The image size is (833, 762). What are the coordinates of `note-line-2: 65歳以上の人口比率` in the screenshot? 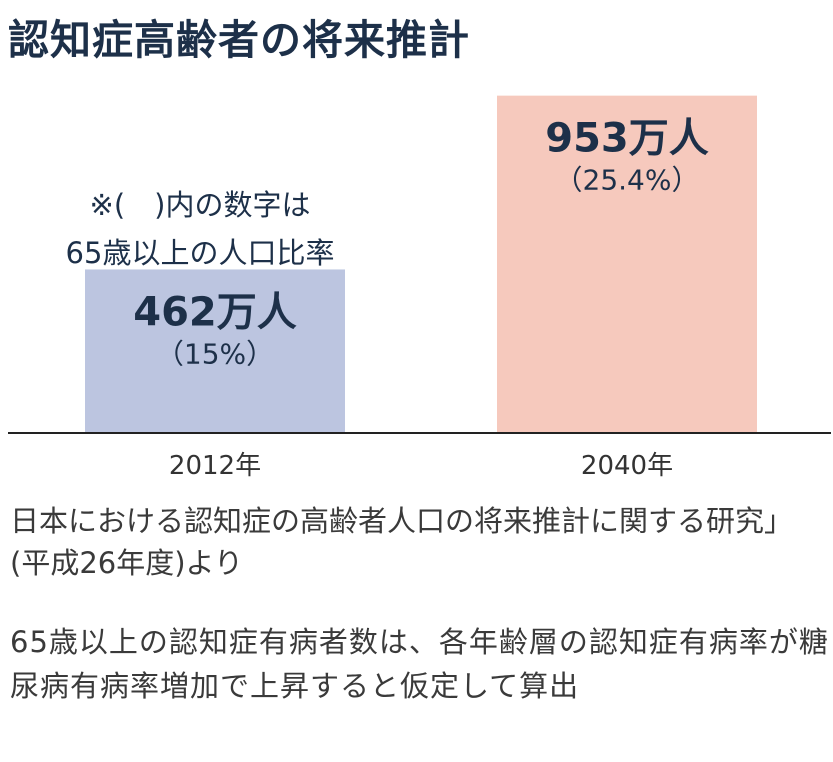 It's located at (200, 253).